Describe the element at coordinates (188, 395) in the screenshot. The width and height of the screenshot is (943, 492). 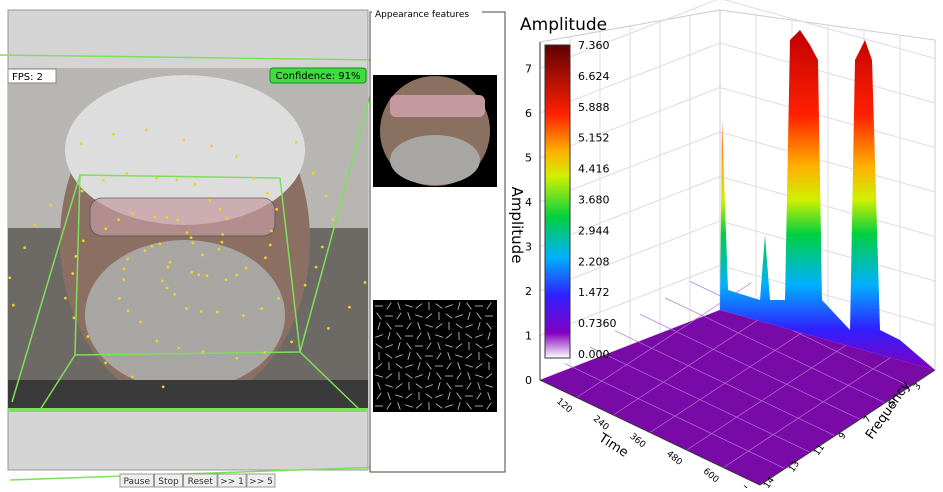
I see `shirt` at that location.